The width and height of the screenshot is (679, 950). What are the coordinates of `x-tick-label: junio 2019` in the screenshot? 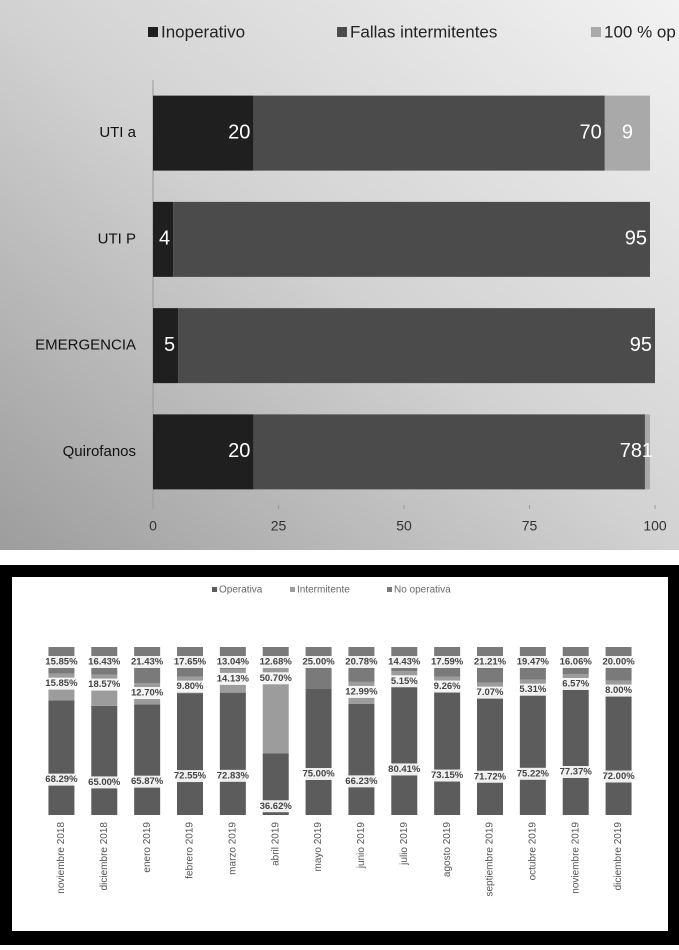 It's located at (361, 846).